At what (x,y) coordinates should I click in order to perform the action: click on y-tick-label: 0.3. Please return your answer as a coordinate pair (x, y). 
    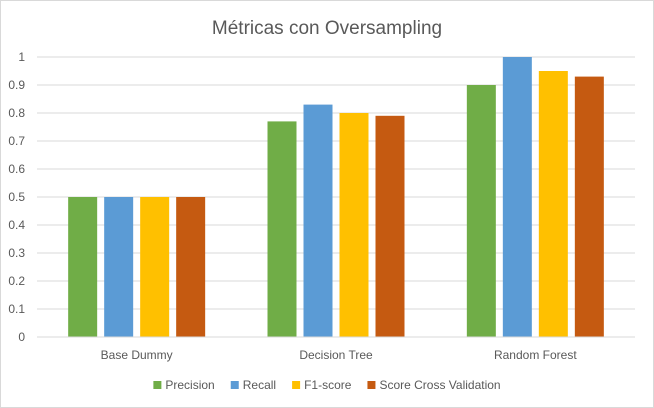
    Looking at the image, I should click on (16, 253).